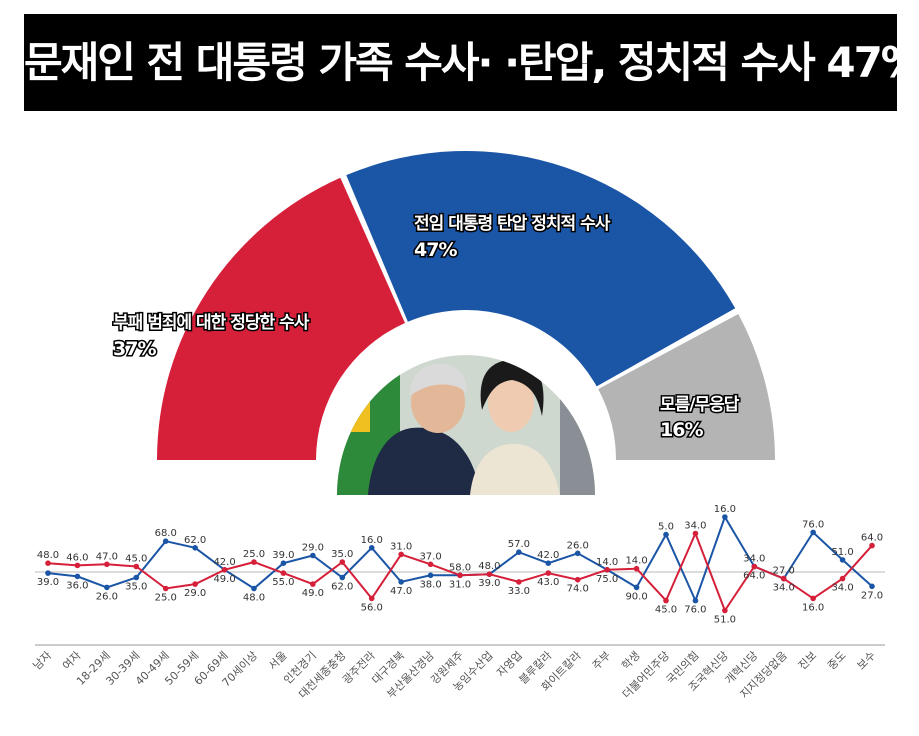 The height and width of the screenshot is (736, 919). What do you see at coordinates (808, 661) in the screenshot?
I see `category-label: 진보` at bounding box center [808, 661].